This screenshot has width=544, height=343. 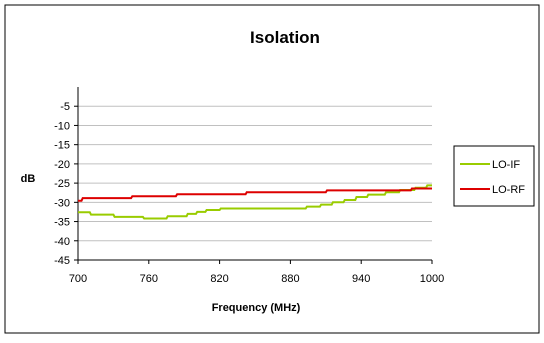 I want to click on y-tick-label: -35, so click(x=62, y=223).